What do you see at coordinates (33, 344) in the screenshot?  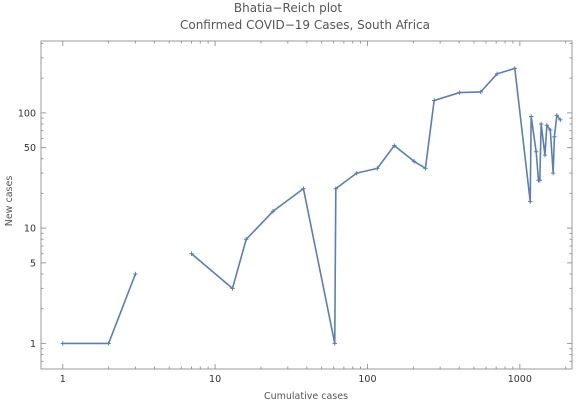 I see `y-tick-label: 1` at bounding box center [33, 344].